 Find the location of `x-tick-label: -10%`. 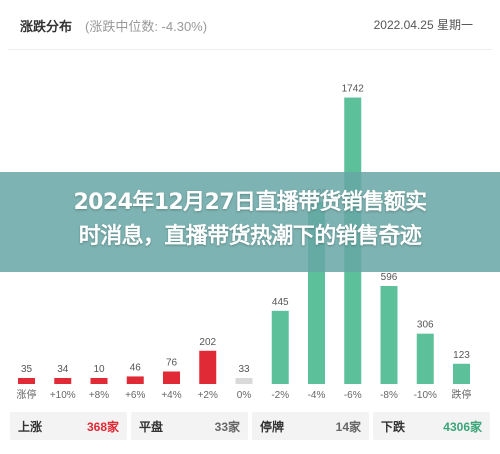

x-tick-label: -10% is located at coordinates (425, 395).